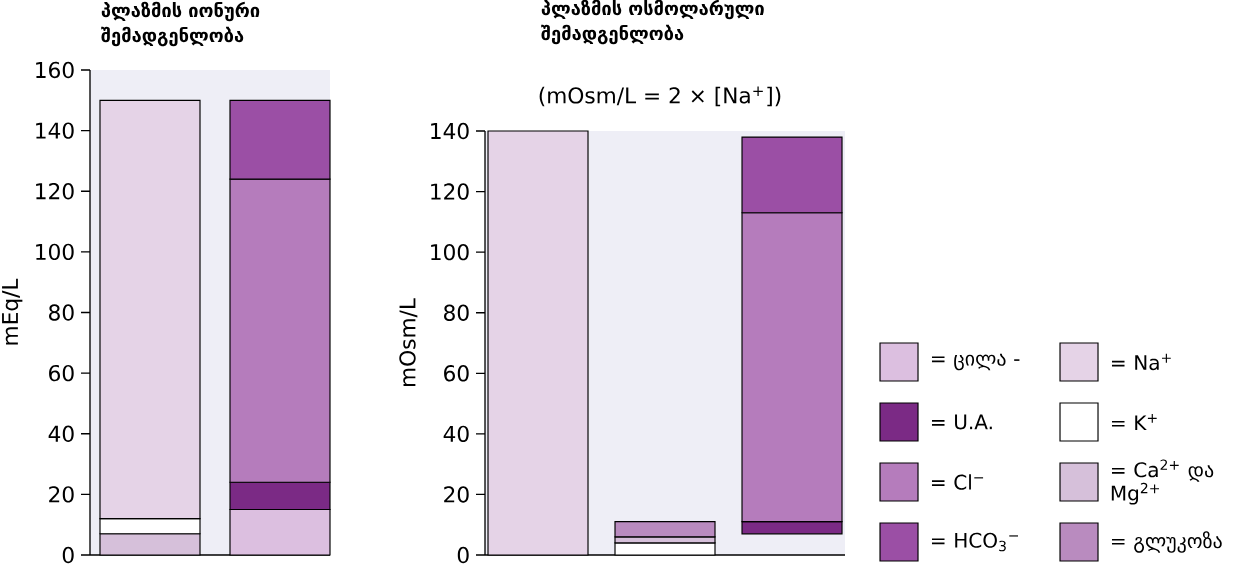 The image size is (1256, 565). I want to click on legend-label: = HCO$_{3}$−, so click(975, 542).